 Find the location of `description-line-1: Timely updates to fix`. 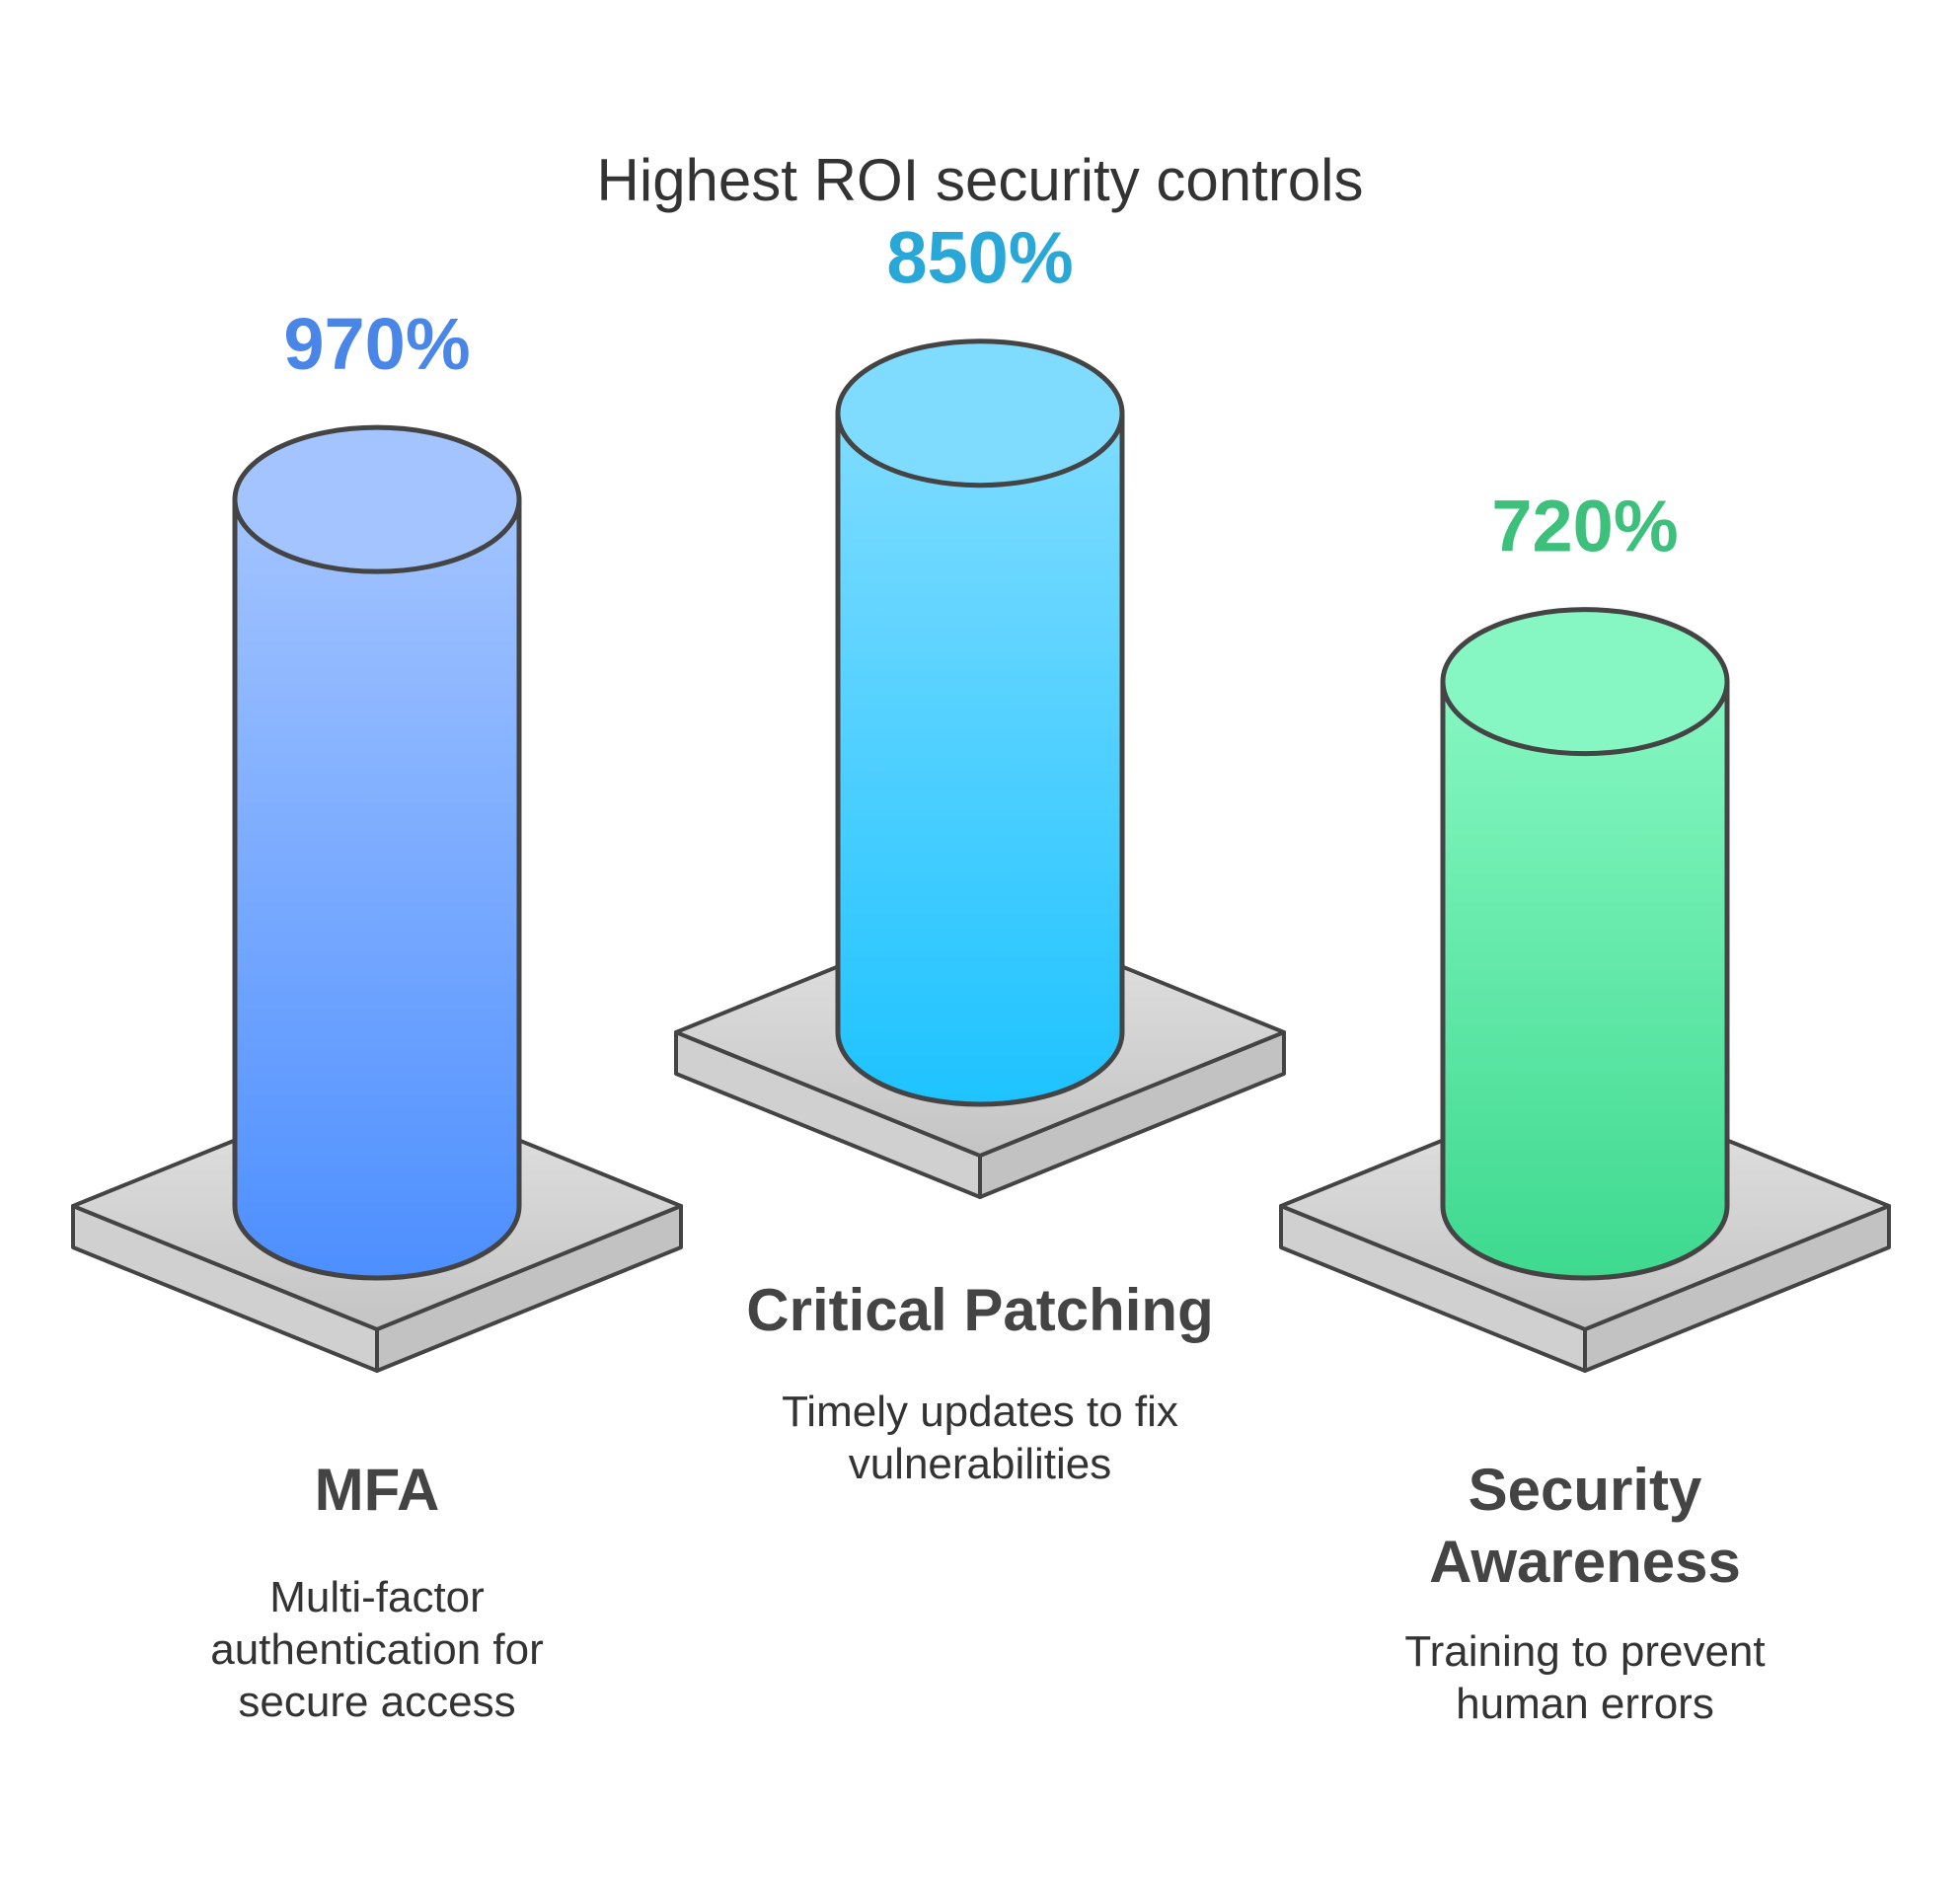

description-line-1: Timely updates to fix is located at coordinates (980, 1412).